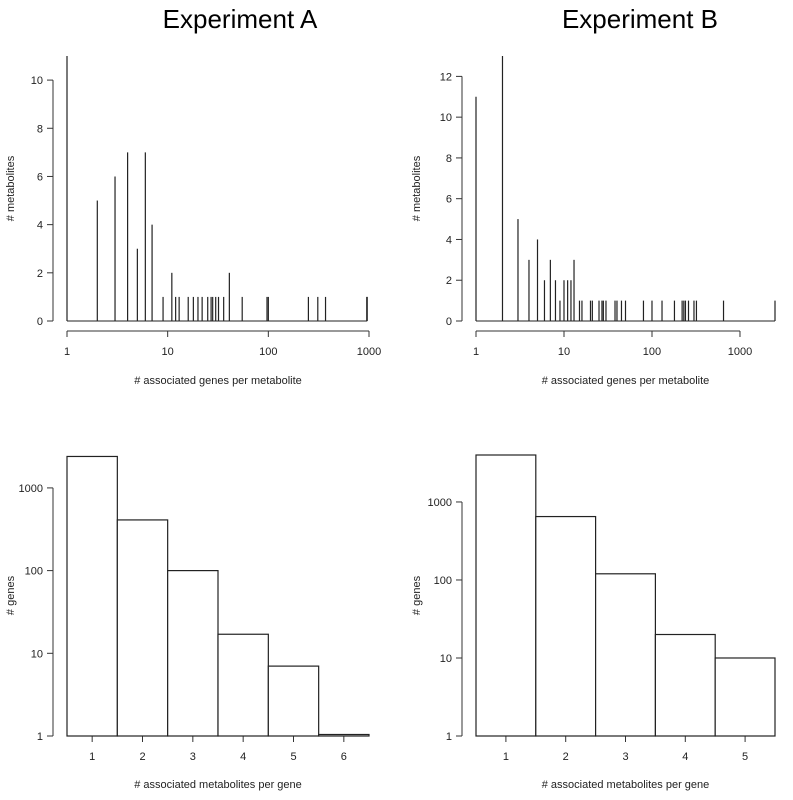  Describe the element at coordinates (640, 19) in the screenshot. I see `experiment-b-title: Experiment B` at that location.